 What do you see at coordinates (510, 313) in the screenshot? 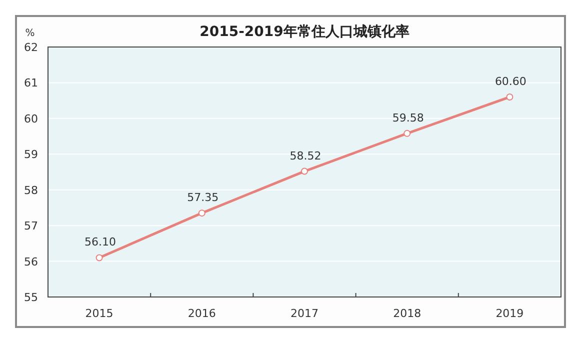
I see `x-tick-label: 2019` at bounding box center [510, 313].